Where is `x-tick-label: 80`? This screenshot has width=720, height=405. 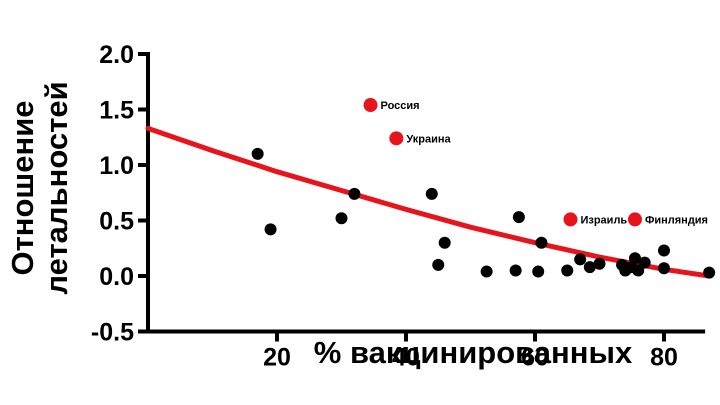
x-tick-label: 80 is located at coordinates (664, 358).